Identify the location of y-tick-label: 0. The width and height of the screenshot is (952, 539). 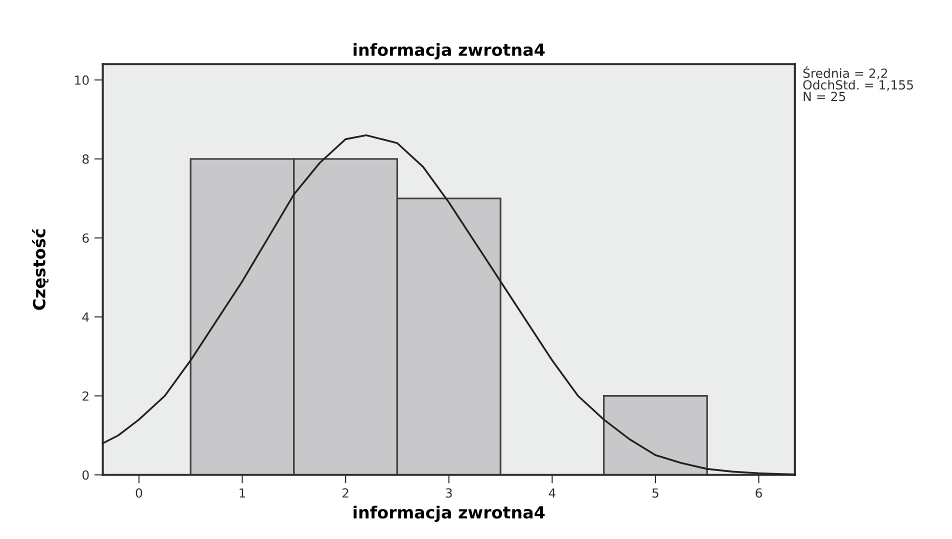
(85, 475).